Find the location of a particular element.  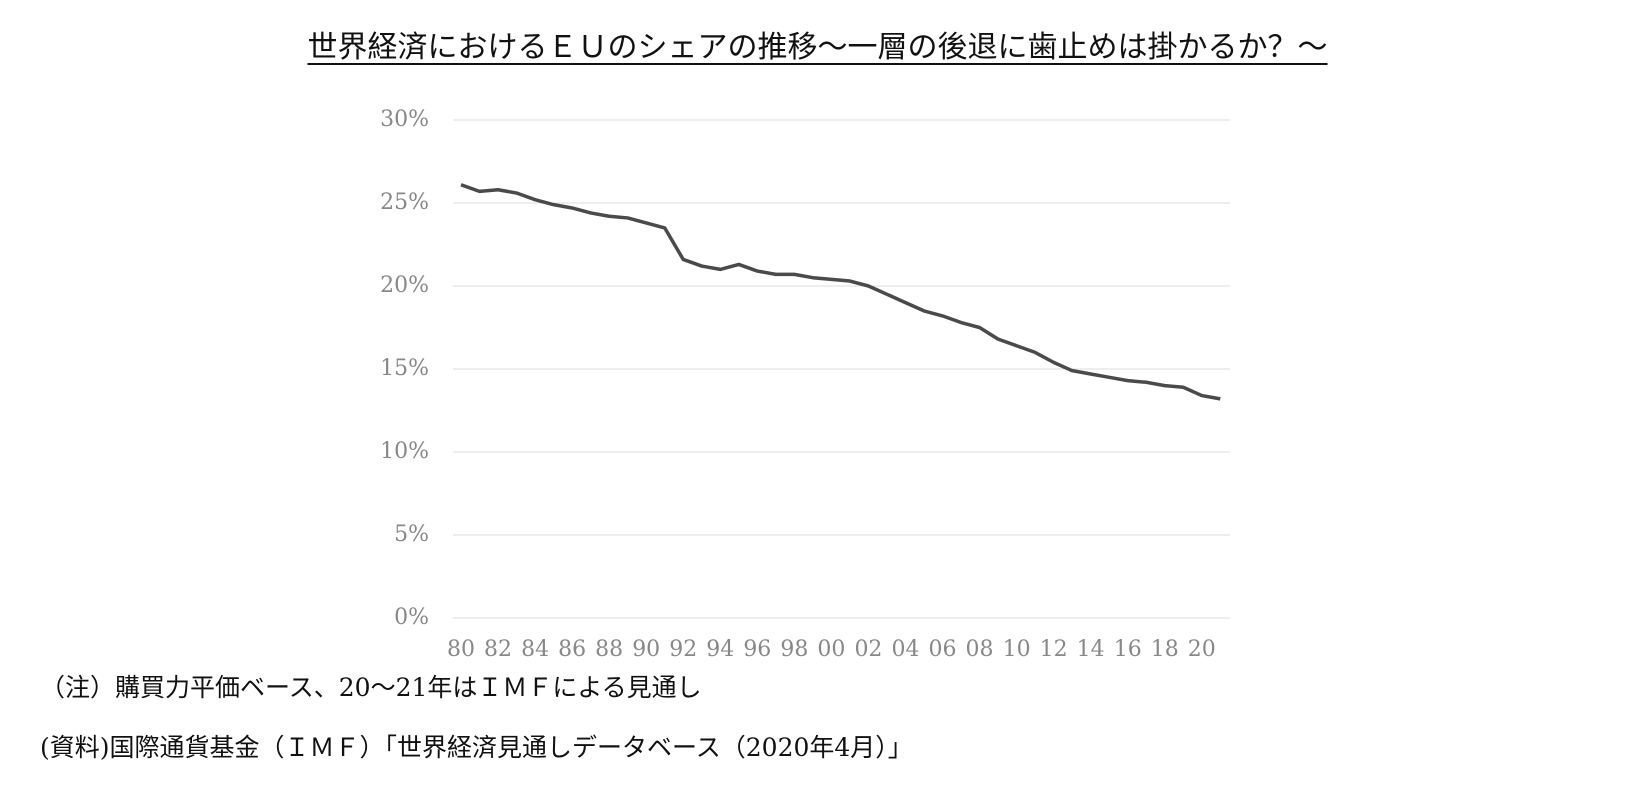

x-tick-label: 82 is located at coordinates (498, 649).